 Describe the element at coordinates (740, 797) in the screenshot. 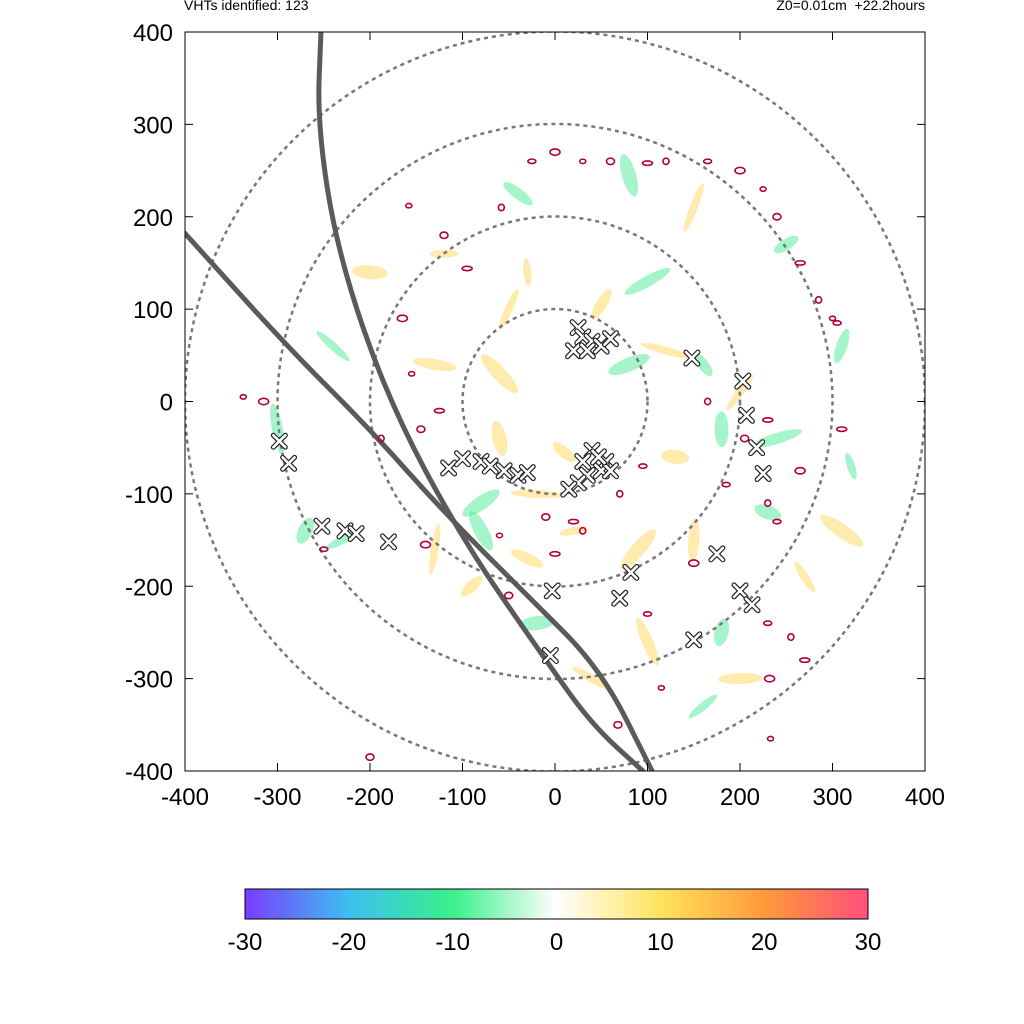

I see `x-tick-label: 200` at that location.